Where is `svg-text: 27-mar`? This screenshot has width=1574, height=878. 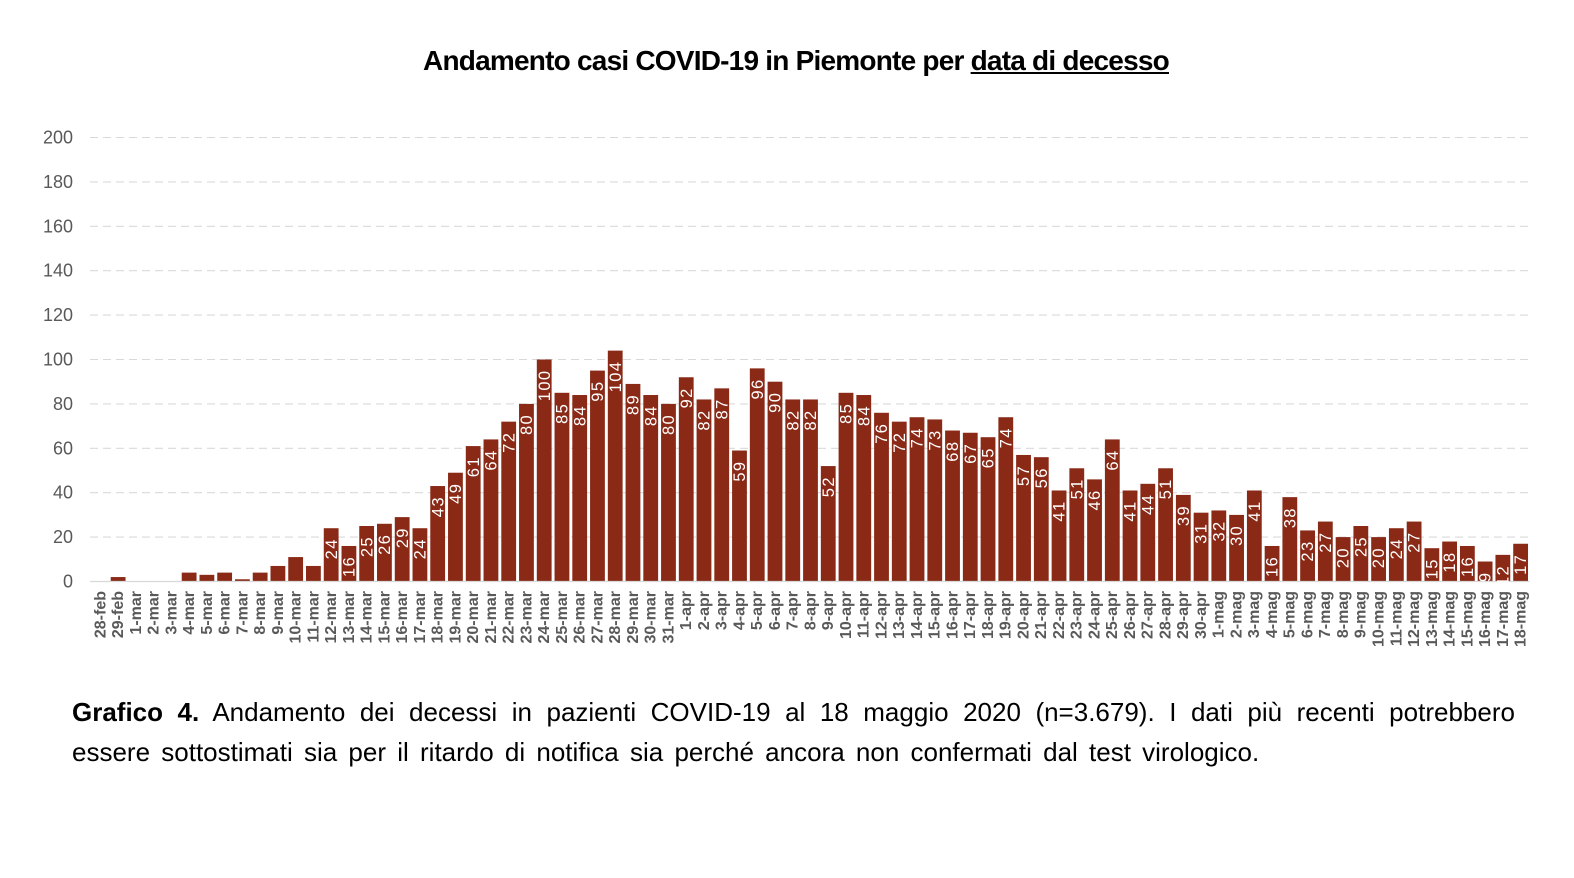 svg-text: 27-mar is located at coordinates (597, 617).